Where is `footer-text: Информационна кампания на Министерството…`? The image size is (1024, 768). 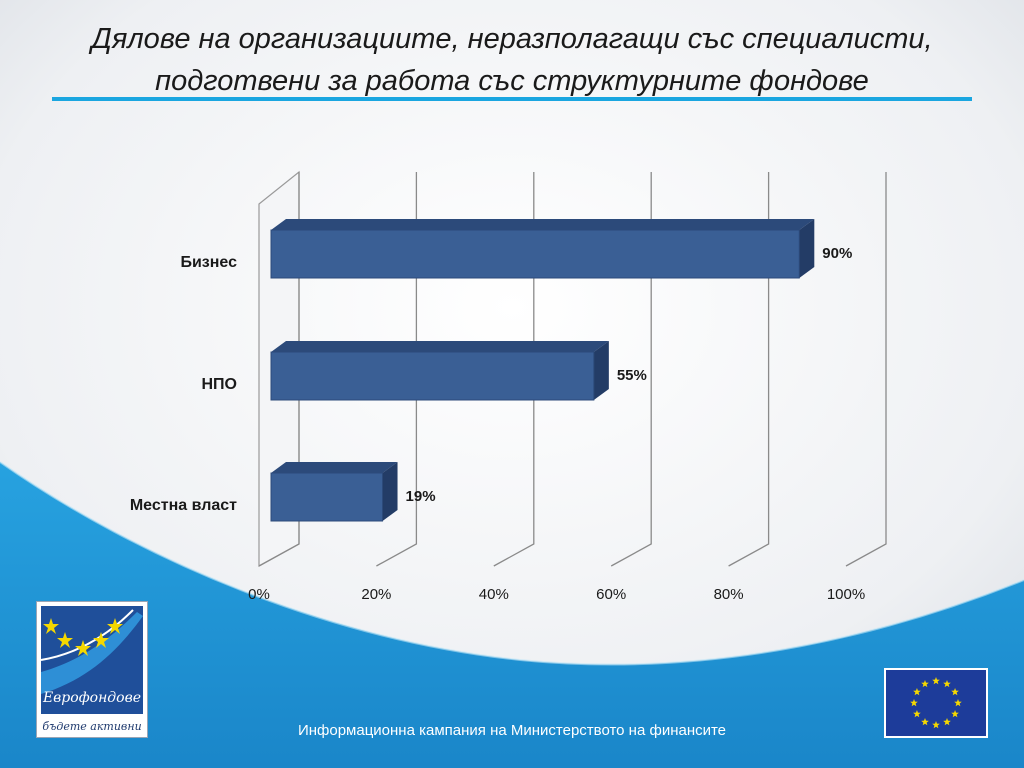
footer-text: Информационна кампания на Министерството… is located at coordinates (512, 730).